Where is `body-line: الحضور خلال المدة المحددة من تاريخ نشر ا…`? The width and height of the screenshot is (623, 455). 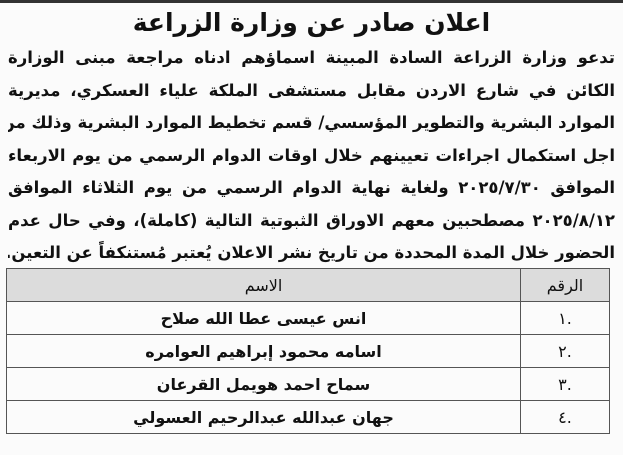
body-line: الحضور خلال المدة المحددة من تاريخ نشر ا… is located at coordinates (311, 252).